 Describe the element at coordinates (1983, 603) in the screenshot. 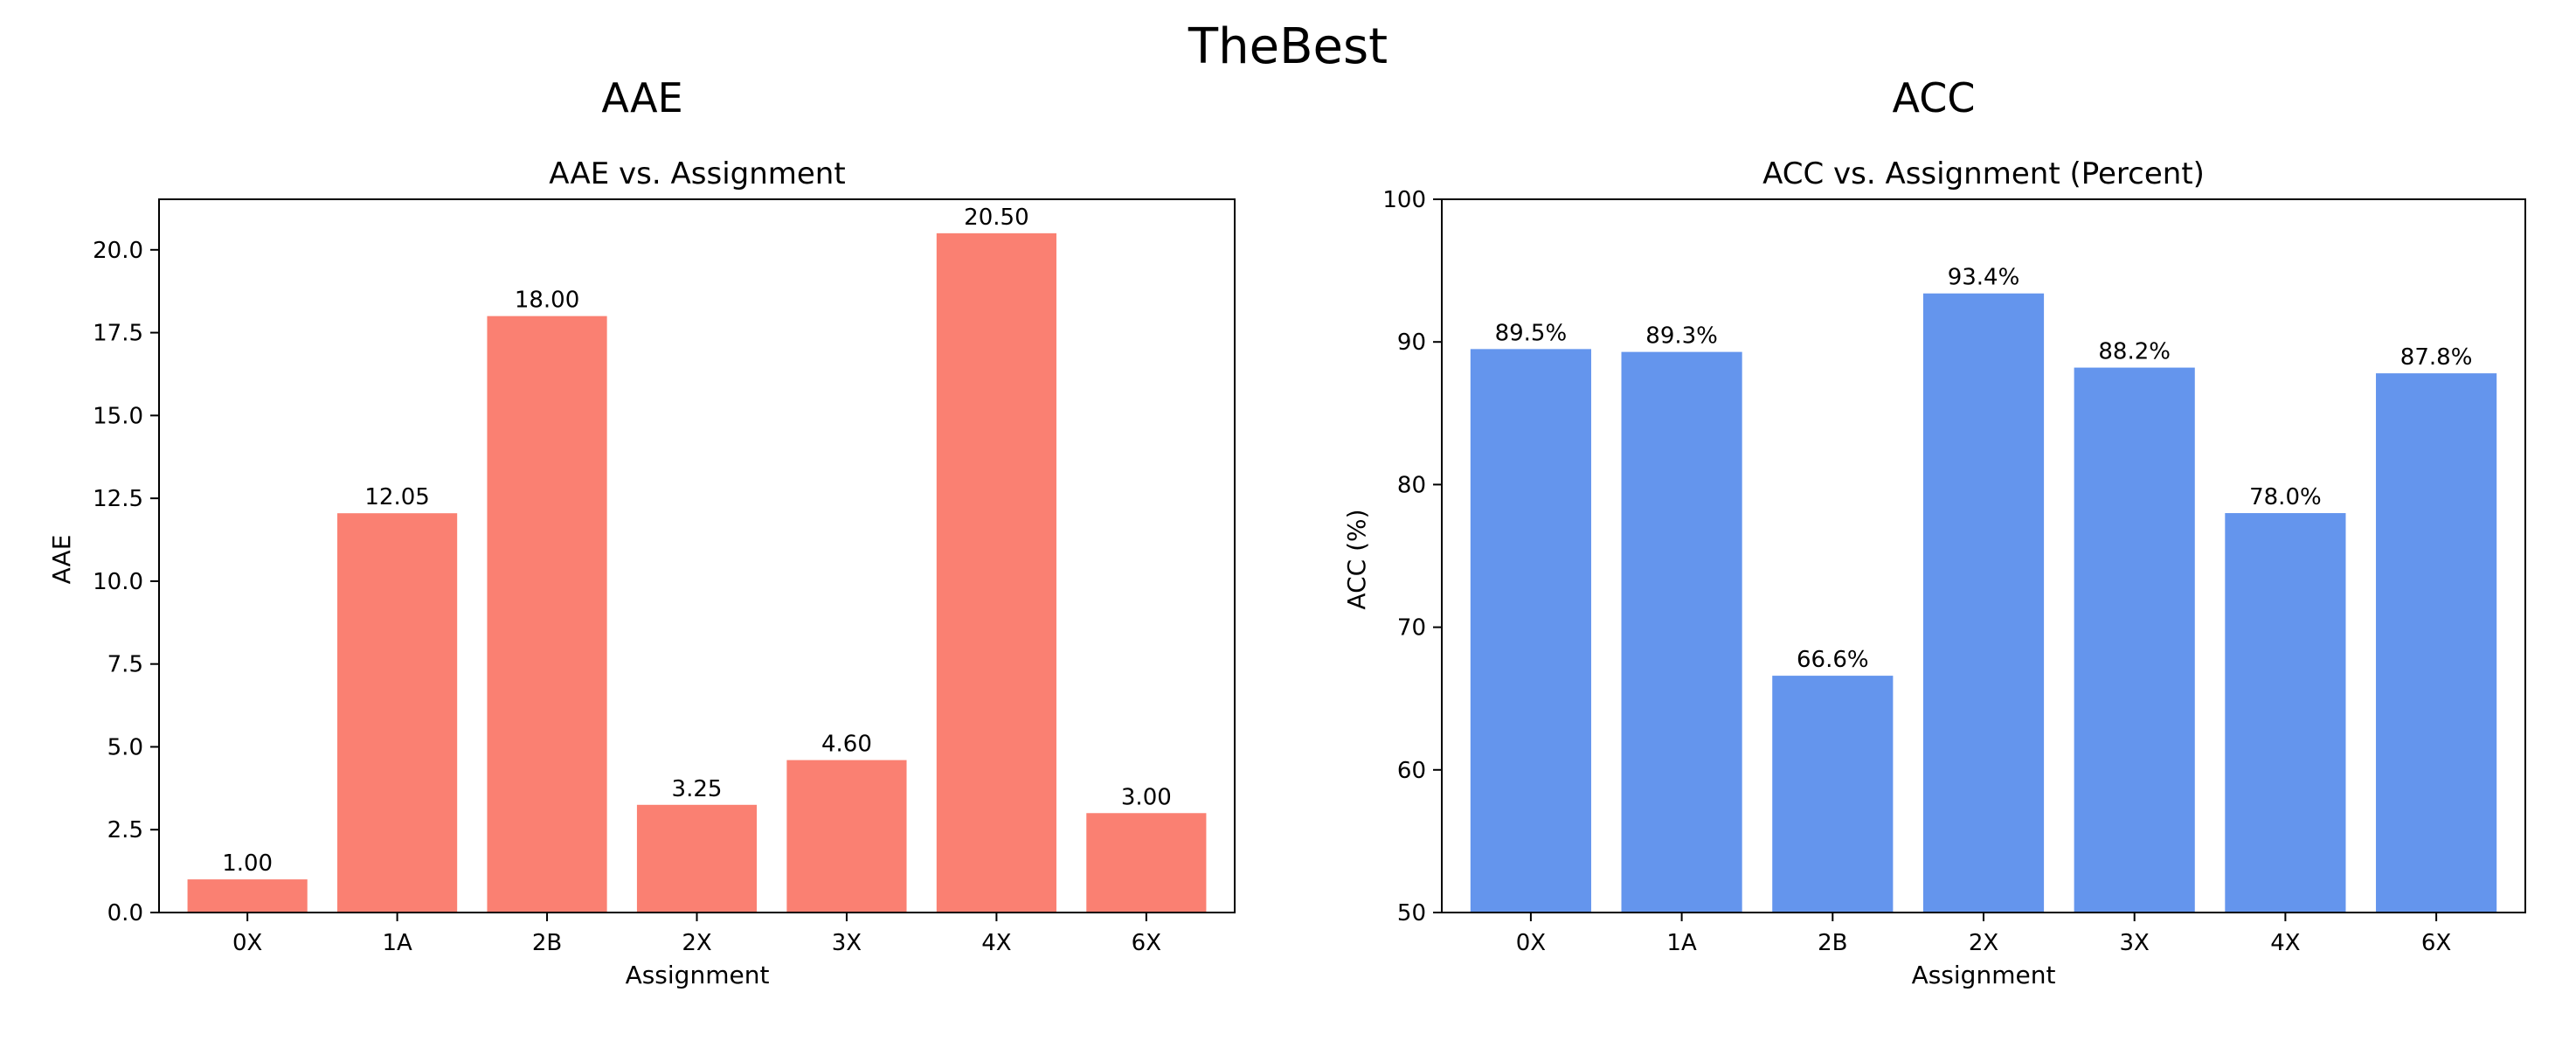

I see `acc-bar-2x` at that location.